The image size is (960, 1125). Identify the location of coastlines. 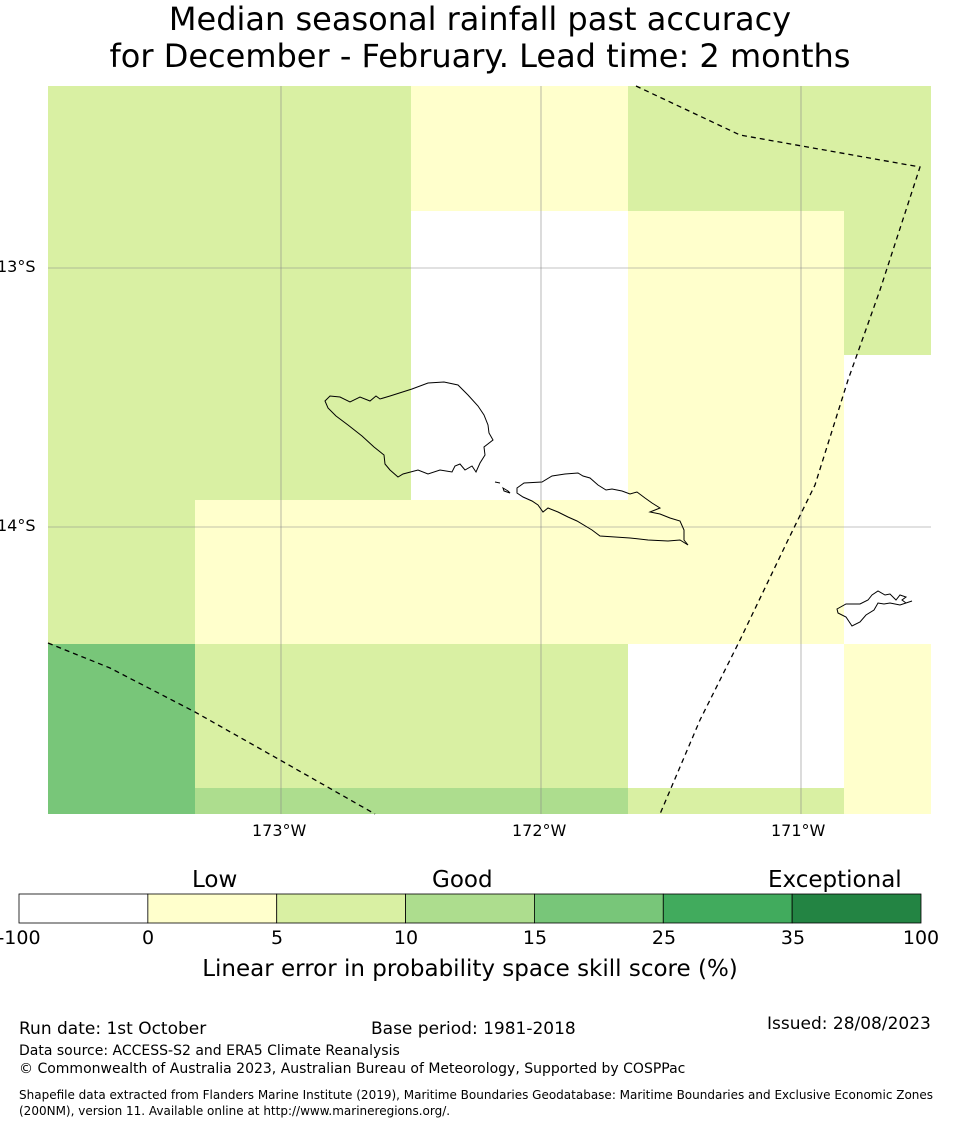
(618, 504).